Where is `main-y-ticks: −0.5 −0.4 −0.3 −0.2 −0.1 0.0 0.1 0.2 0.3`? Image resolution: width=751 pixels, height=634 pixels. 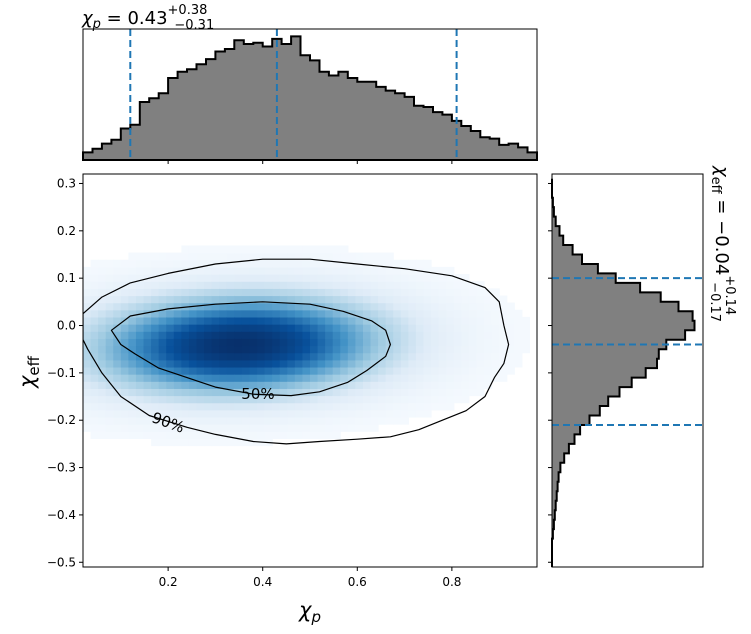
main-y-ticks: −0.5 −0.4 −0.3 −0.2 −0.1 0.0 0.1 0.2 0.3 is located at coordinates (65, 372).